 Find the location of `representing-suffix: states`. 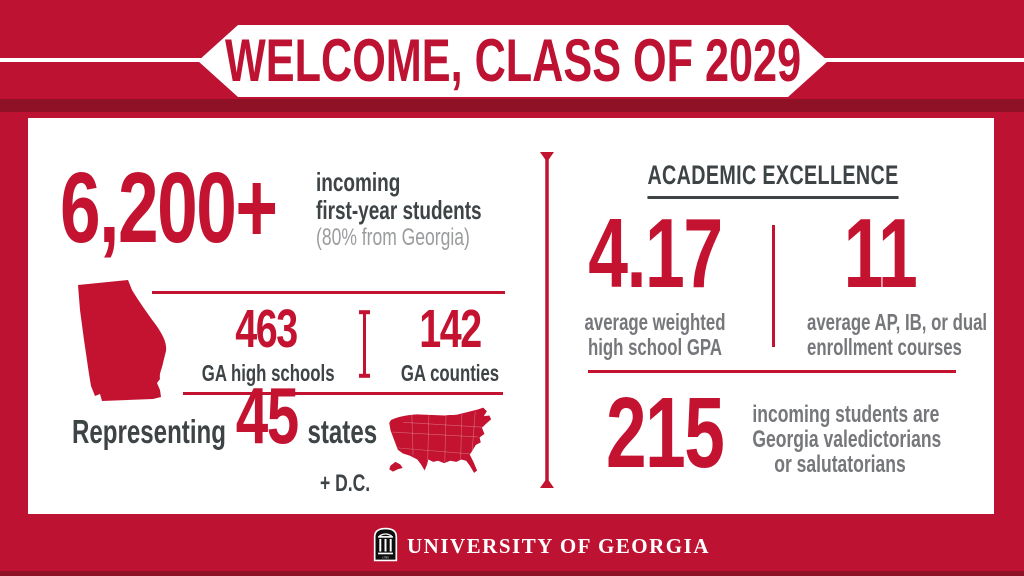

representing-suffix: states is located at coordinates (342, 431).